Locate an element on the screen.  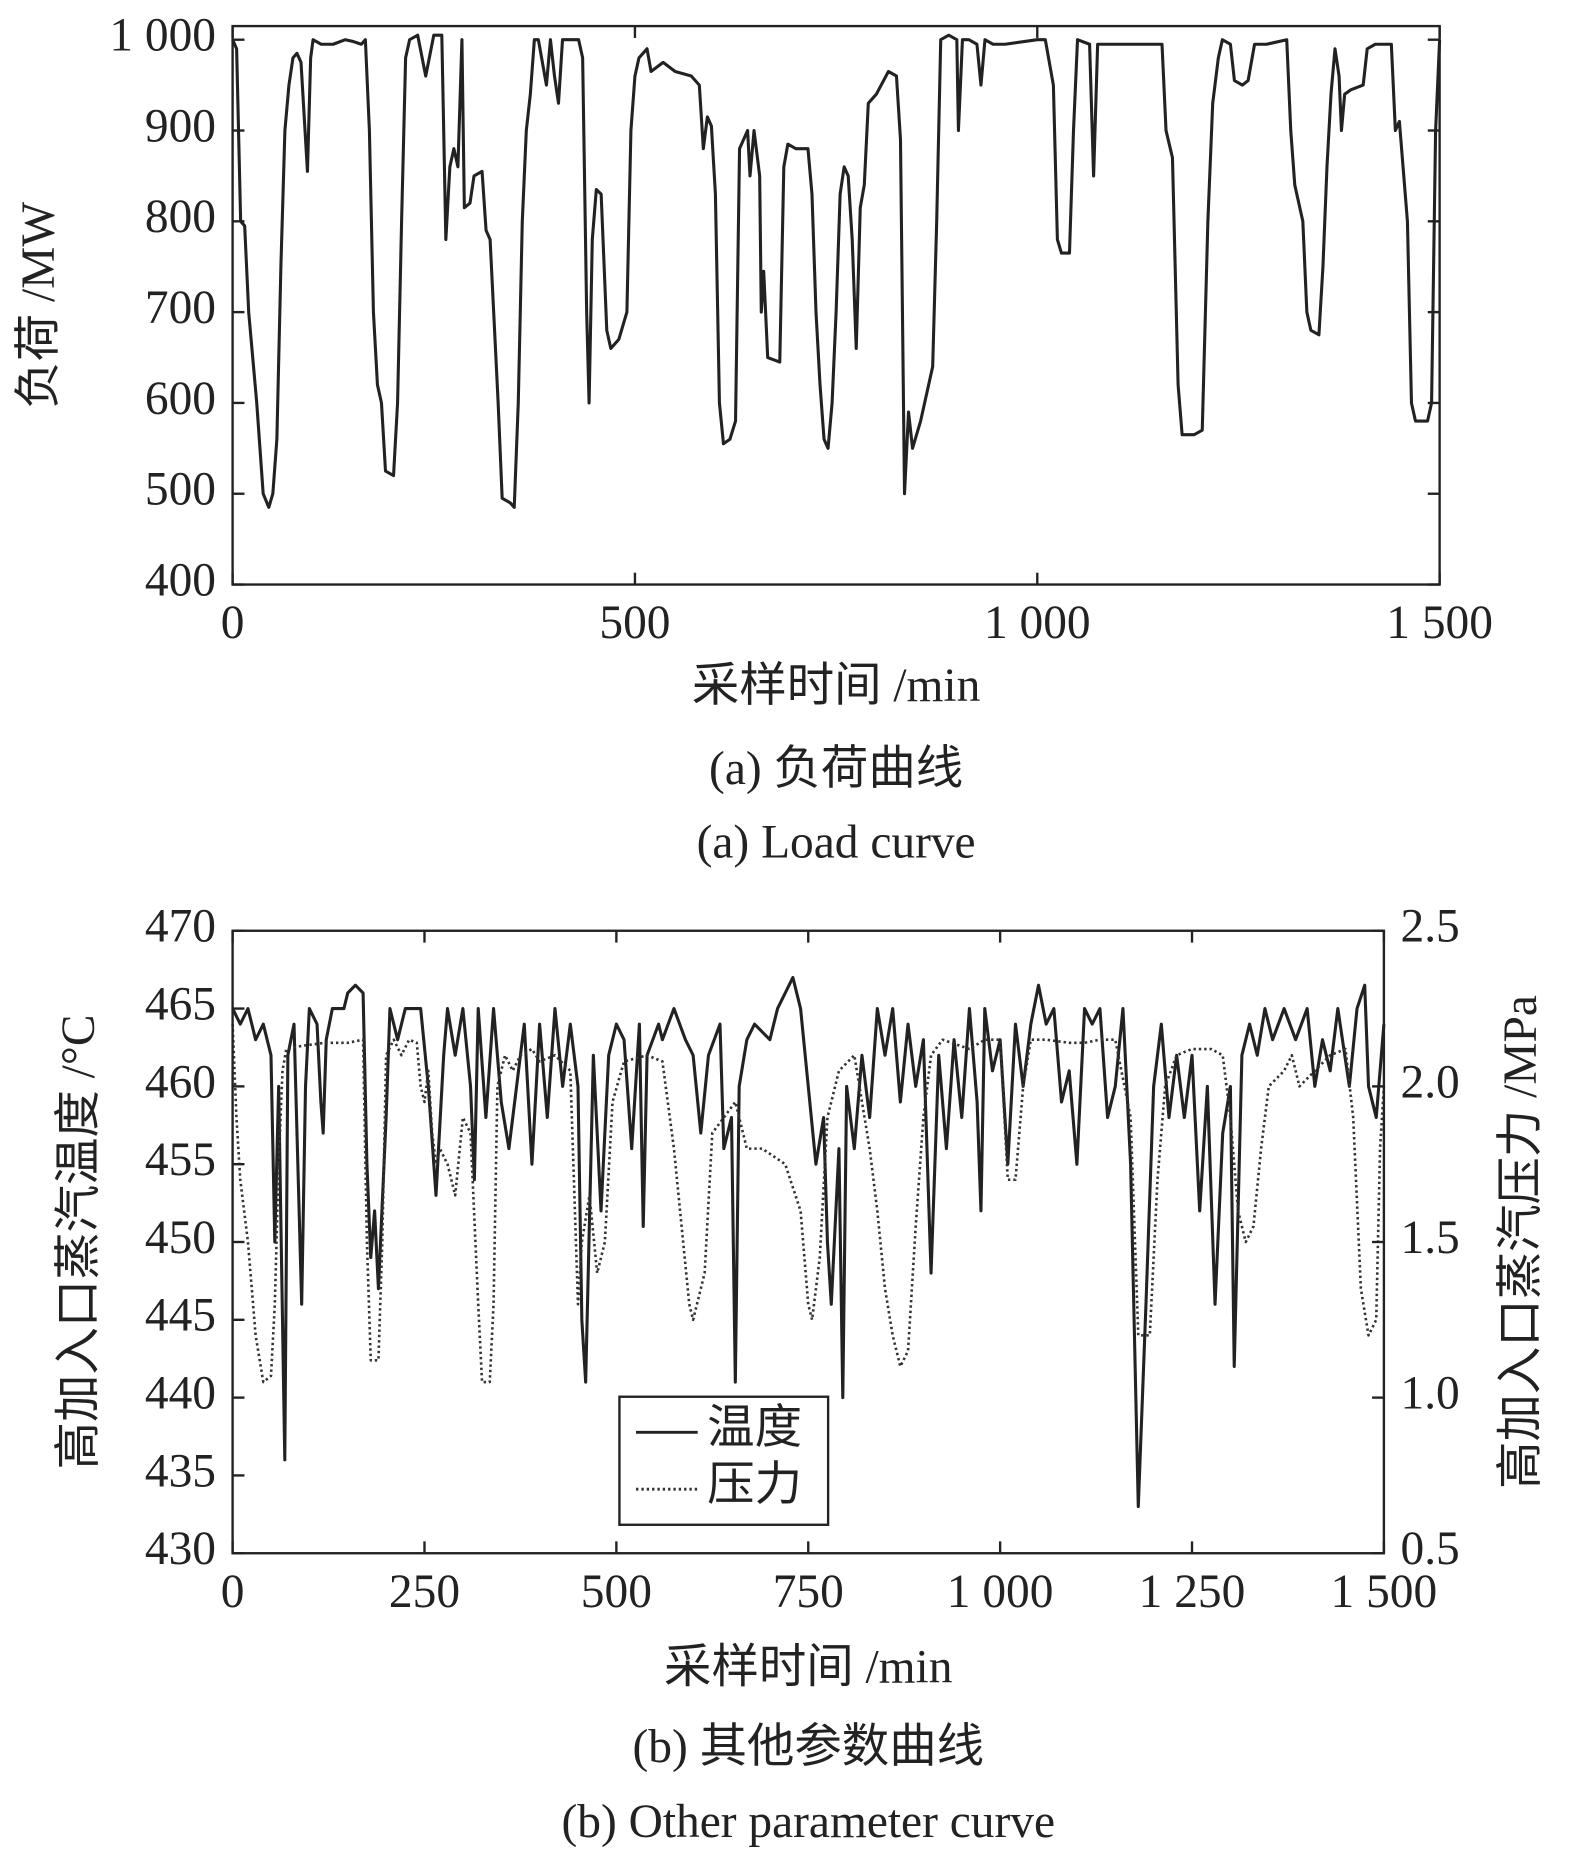
y2-tick-label: 2.0 is located at coordinates (1429, 1082).